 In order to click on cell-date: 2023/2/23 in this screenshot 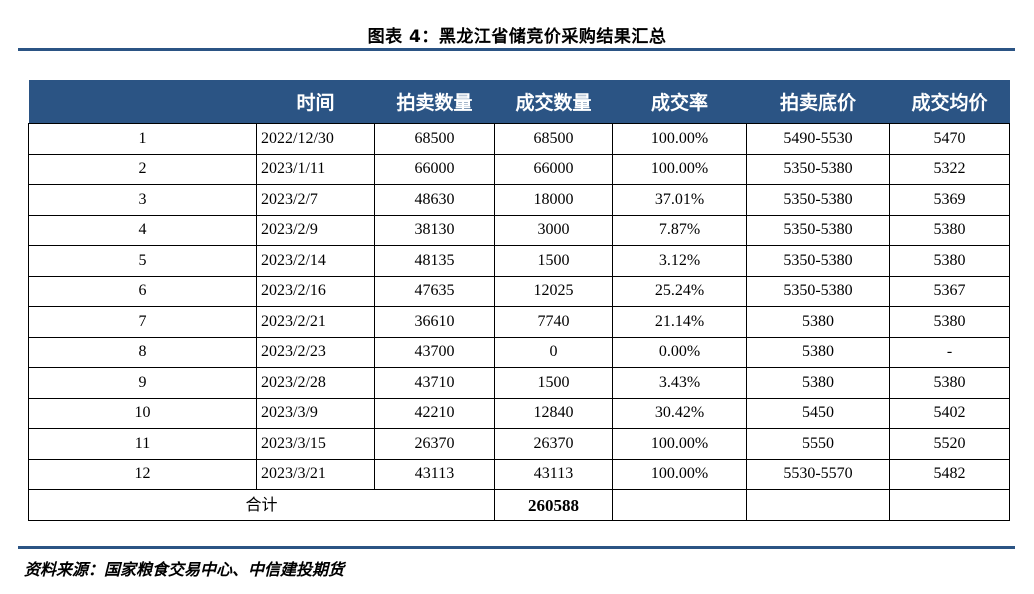, I will do `click(315, 352)`.